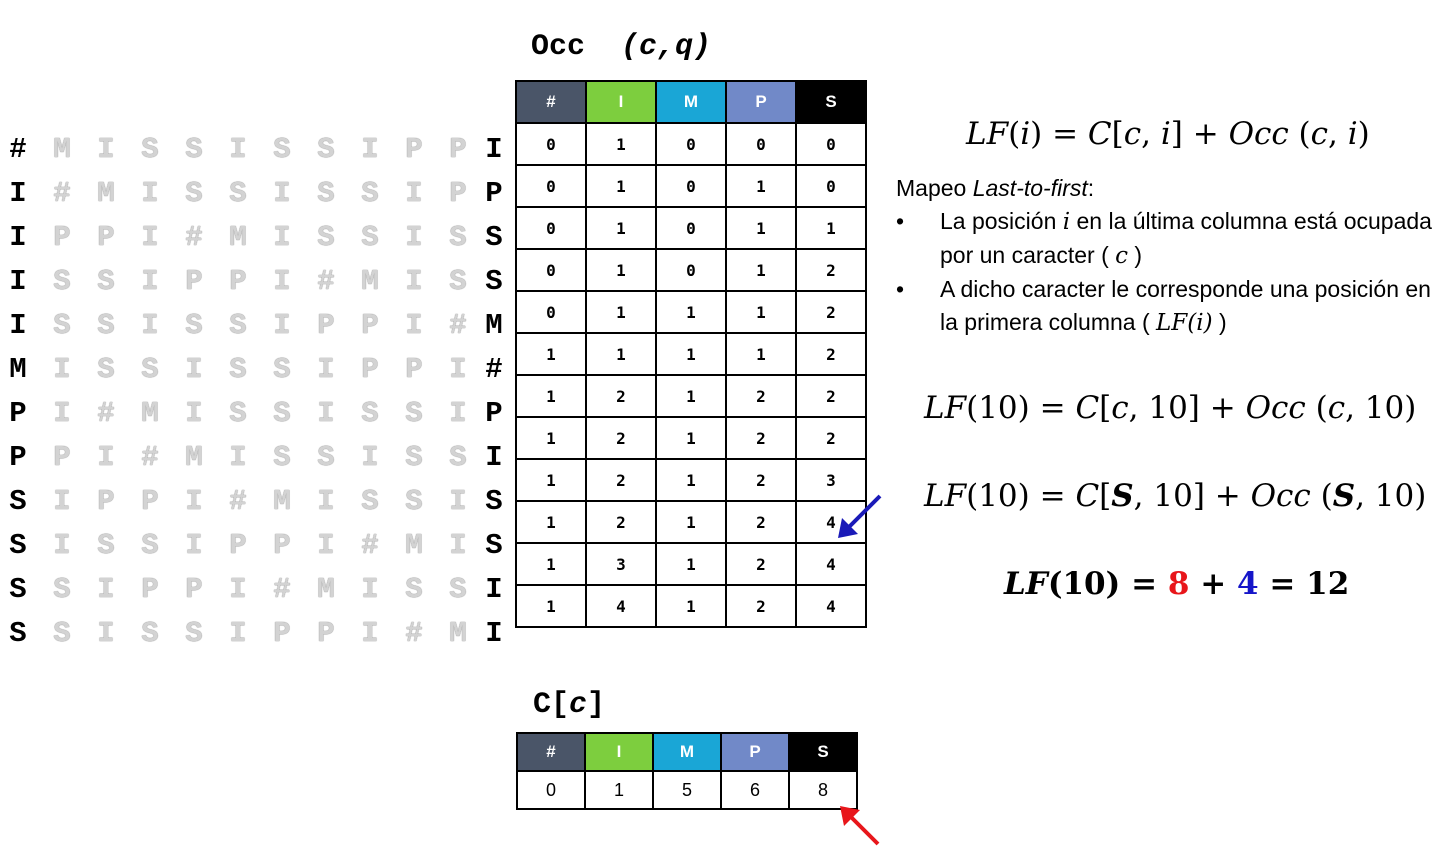 This screenshot has width=1439, height=850. I want to click on occ-title: Occ (c,q), so click(621, 47).